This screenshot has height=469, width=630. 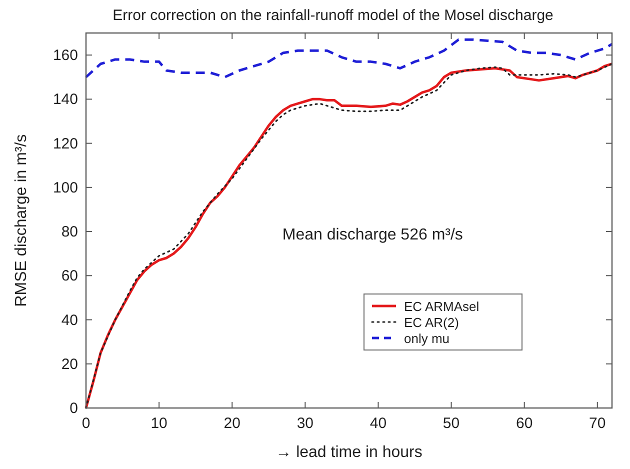 What do you see at coordinates (442, 306) in the screenshot?
I see `legend-label: EC ARMAsel` at bounding box center [442, 306].